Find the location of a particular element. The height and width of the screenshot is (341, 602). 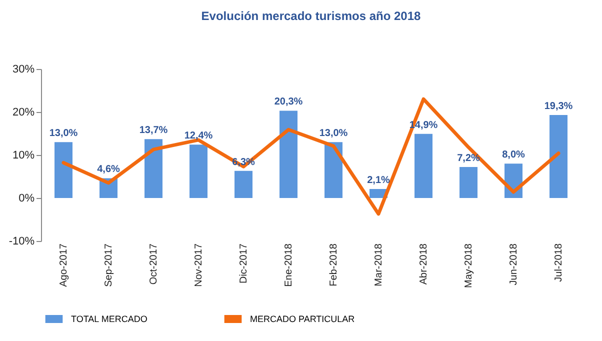

chart-title: Evolución mercado turismos año 2018 is located at coordinates (311, 16).